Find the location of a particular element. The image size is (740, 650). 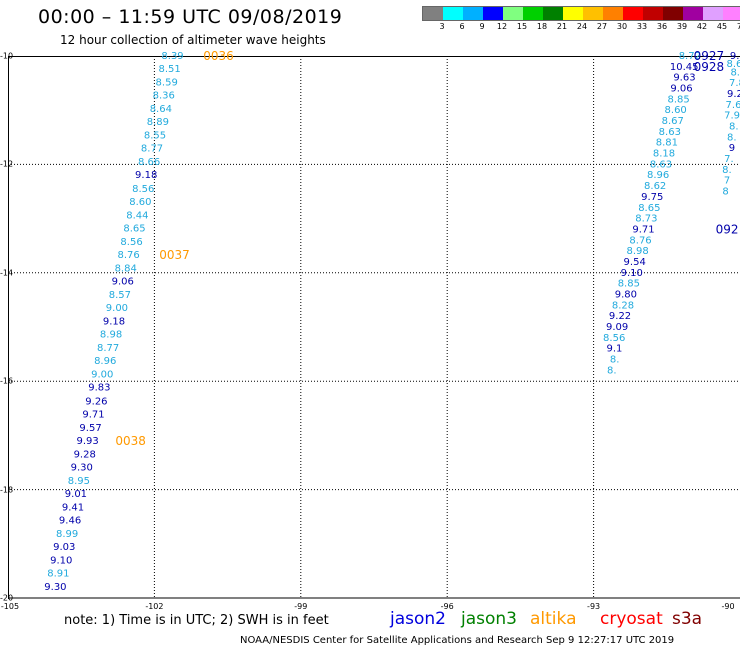

legend-altika: altika is located at coordinates (553, 619).